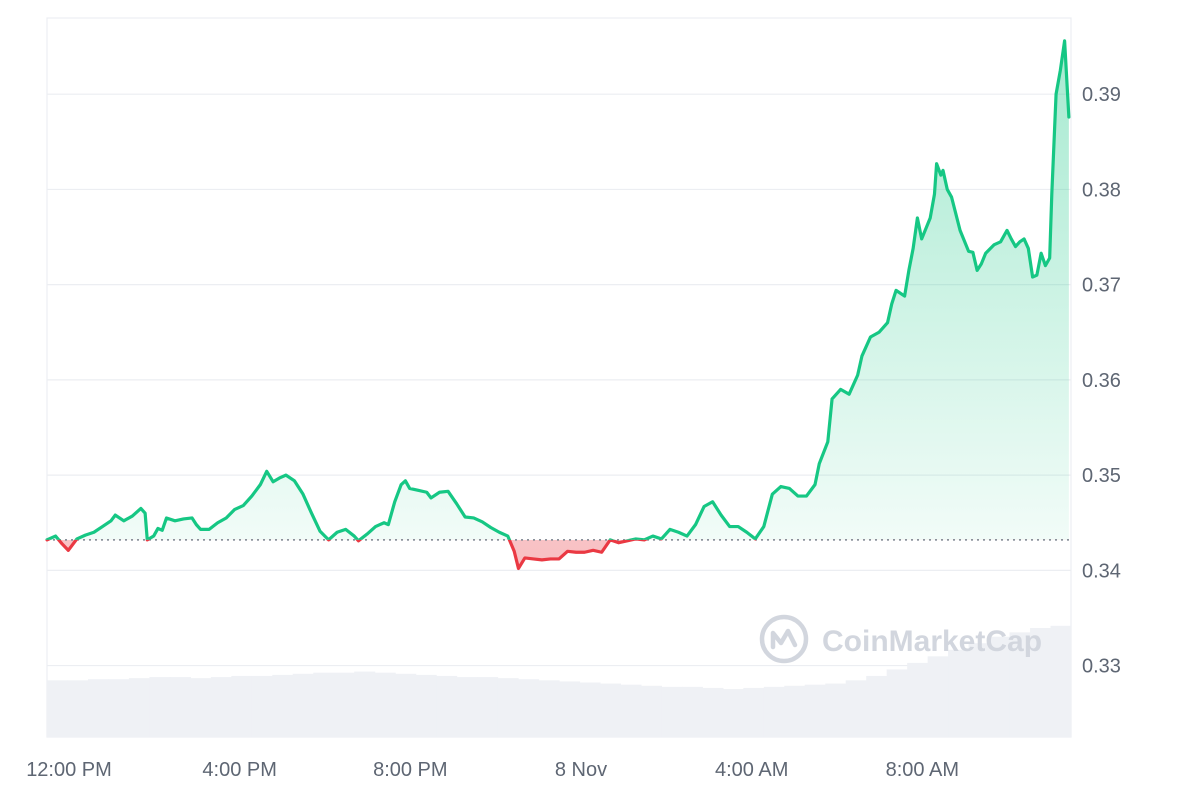 The image size is (1200, 800). Describe the element at coordinates (239, 770) in the screenshot. I see `x-tick-label-1: 4:00 PM` at that location.